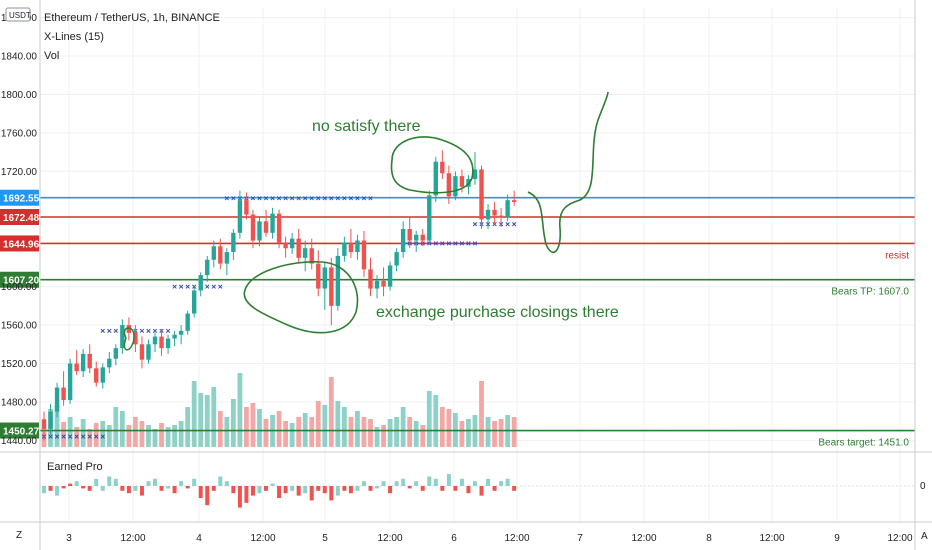  I want to click on x-tick-label: 3, so click(69, 538).